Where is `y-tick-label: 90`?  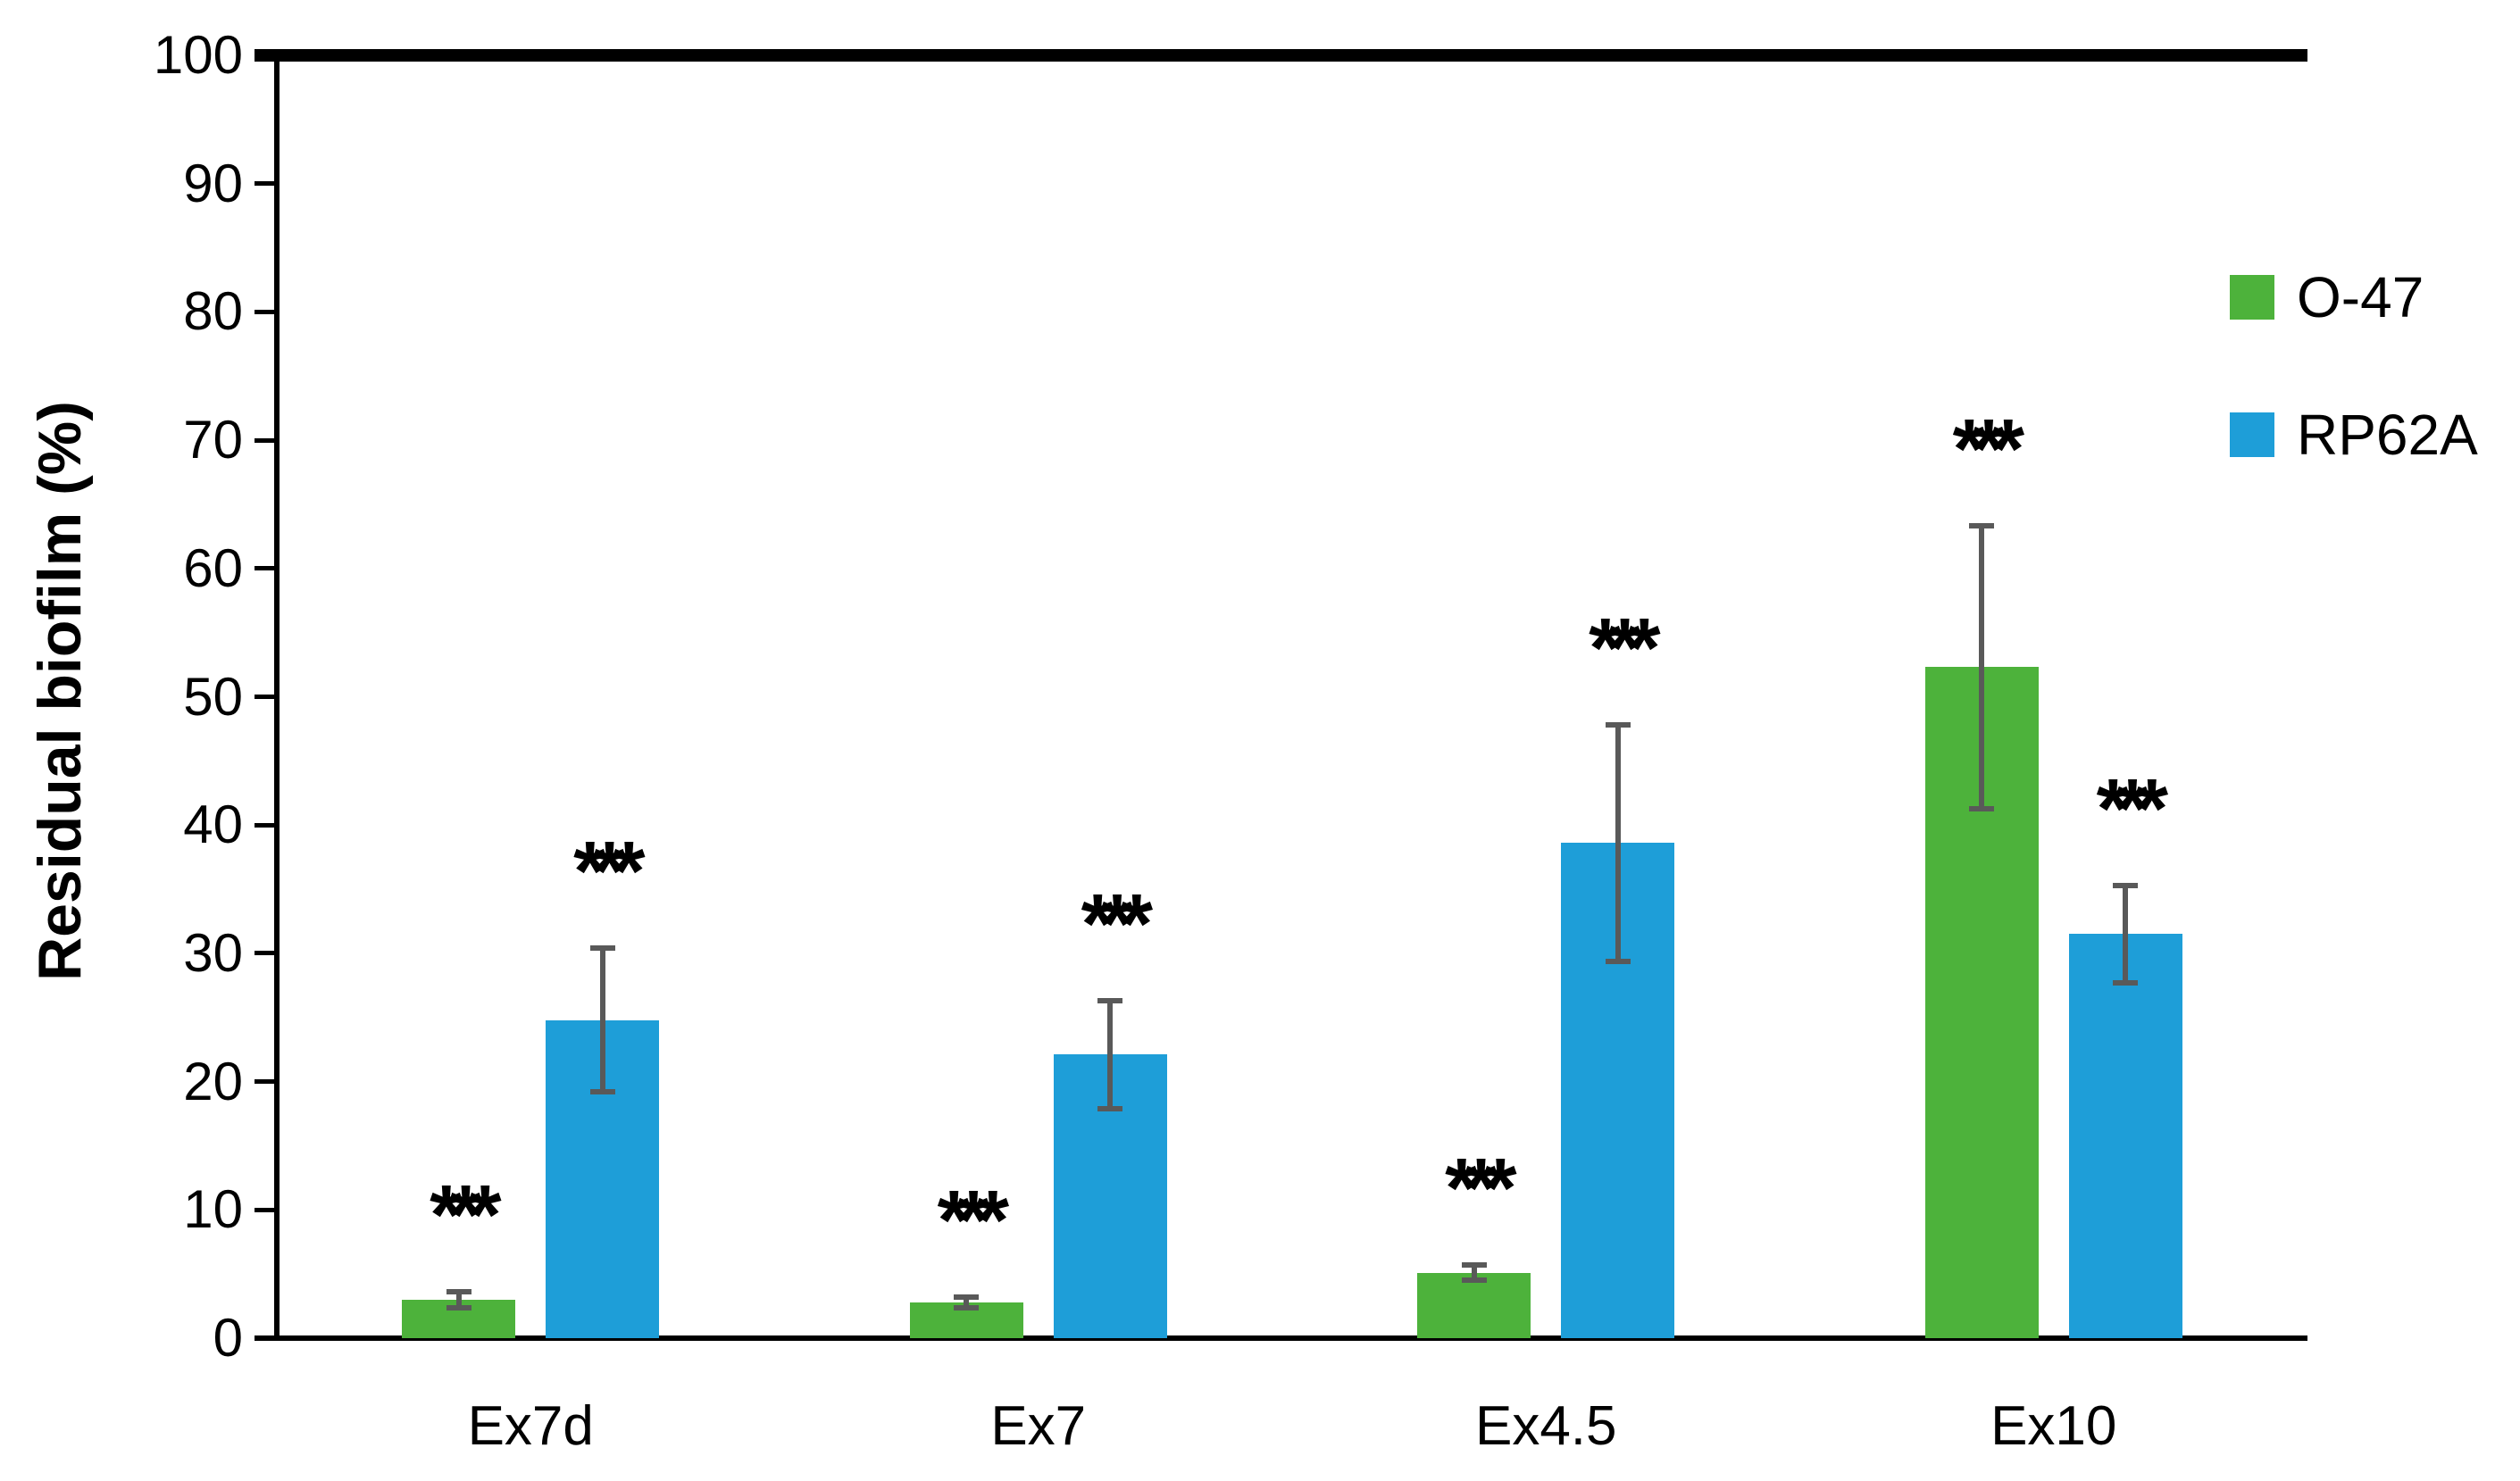
y-tick-label: 90 is located at coordinates (213, 183).